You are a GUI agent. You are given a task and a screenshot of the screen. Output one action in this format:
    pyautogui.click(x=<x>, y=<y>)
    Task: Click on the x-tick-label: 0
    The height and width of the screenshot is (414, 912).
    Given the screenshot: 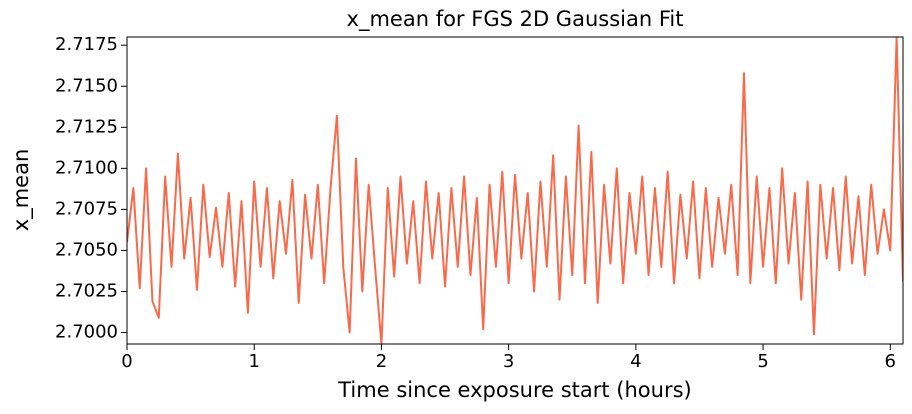 What is the action you would take?
    pyautogui.click(x=126, y=361)
    